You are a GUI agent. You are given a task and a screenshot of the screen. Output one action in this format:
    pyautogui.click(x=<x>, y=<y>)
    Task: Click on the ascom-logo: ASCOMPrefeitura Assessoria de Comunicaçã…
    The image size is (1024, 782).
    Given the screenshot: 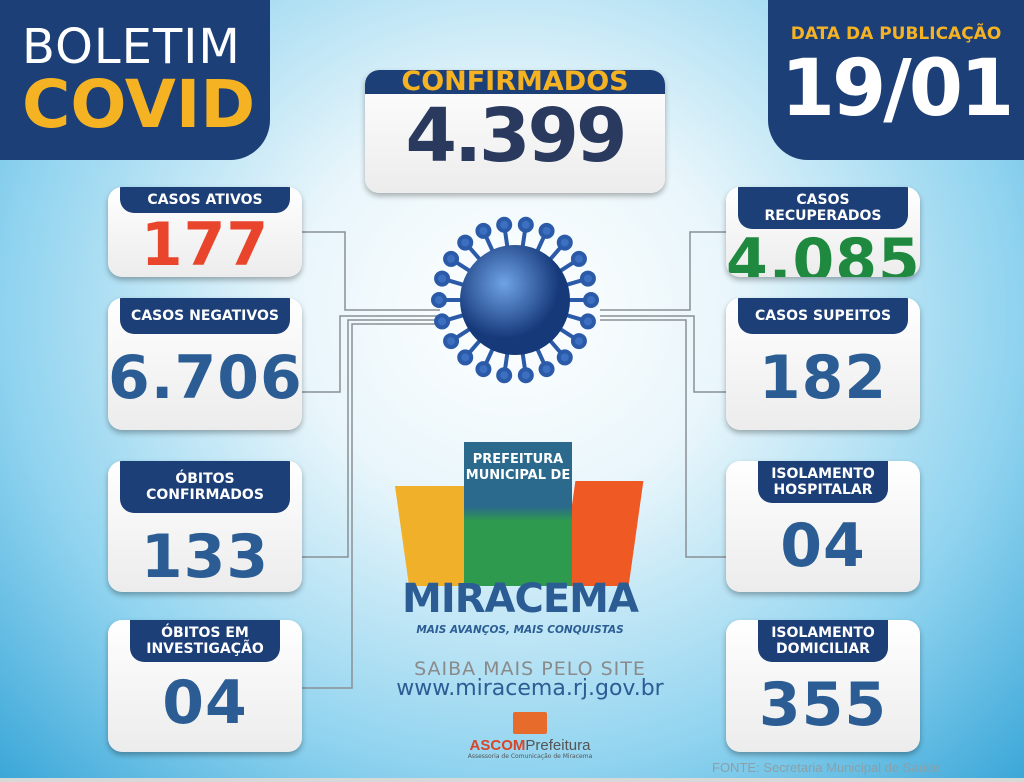 What is the action you would take?
    pyautogui.click(x=530, y=736)
    